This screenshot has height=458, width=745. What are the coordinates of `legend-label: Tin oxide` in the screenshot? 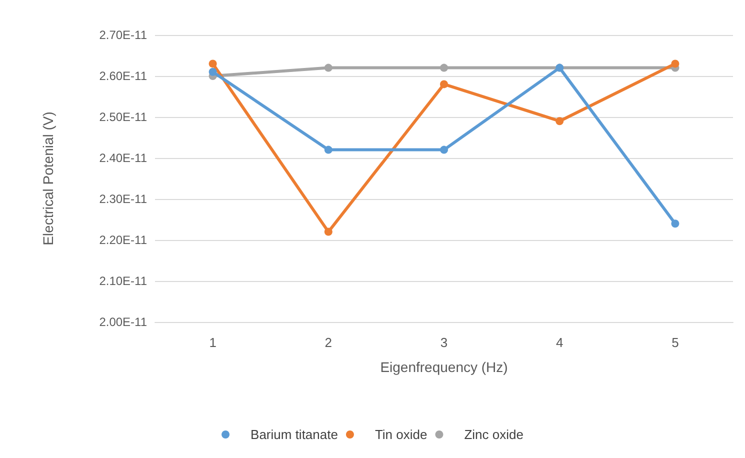 It's located at (401, 434).